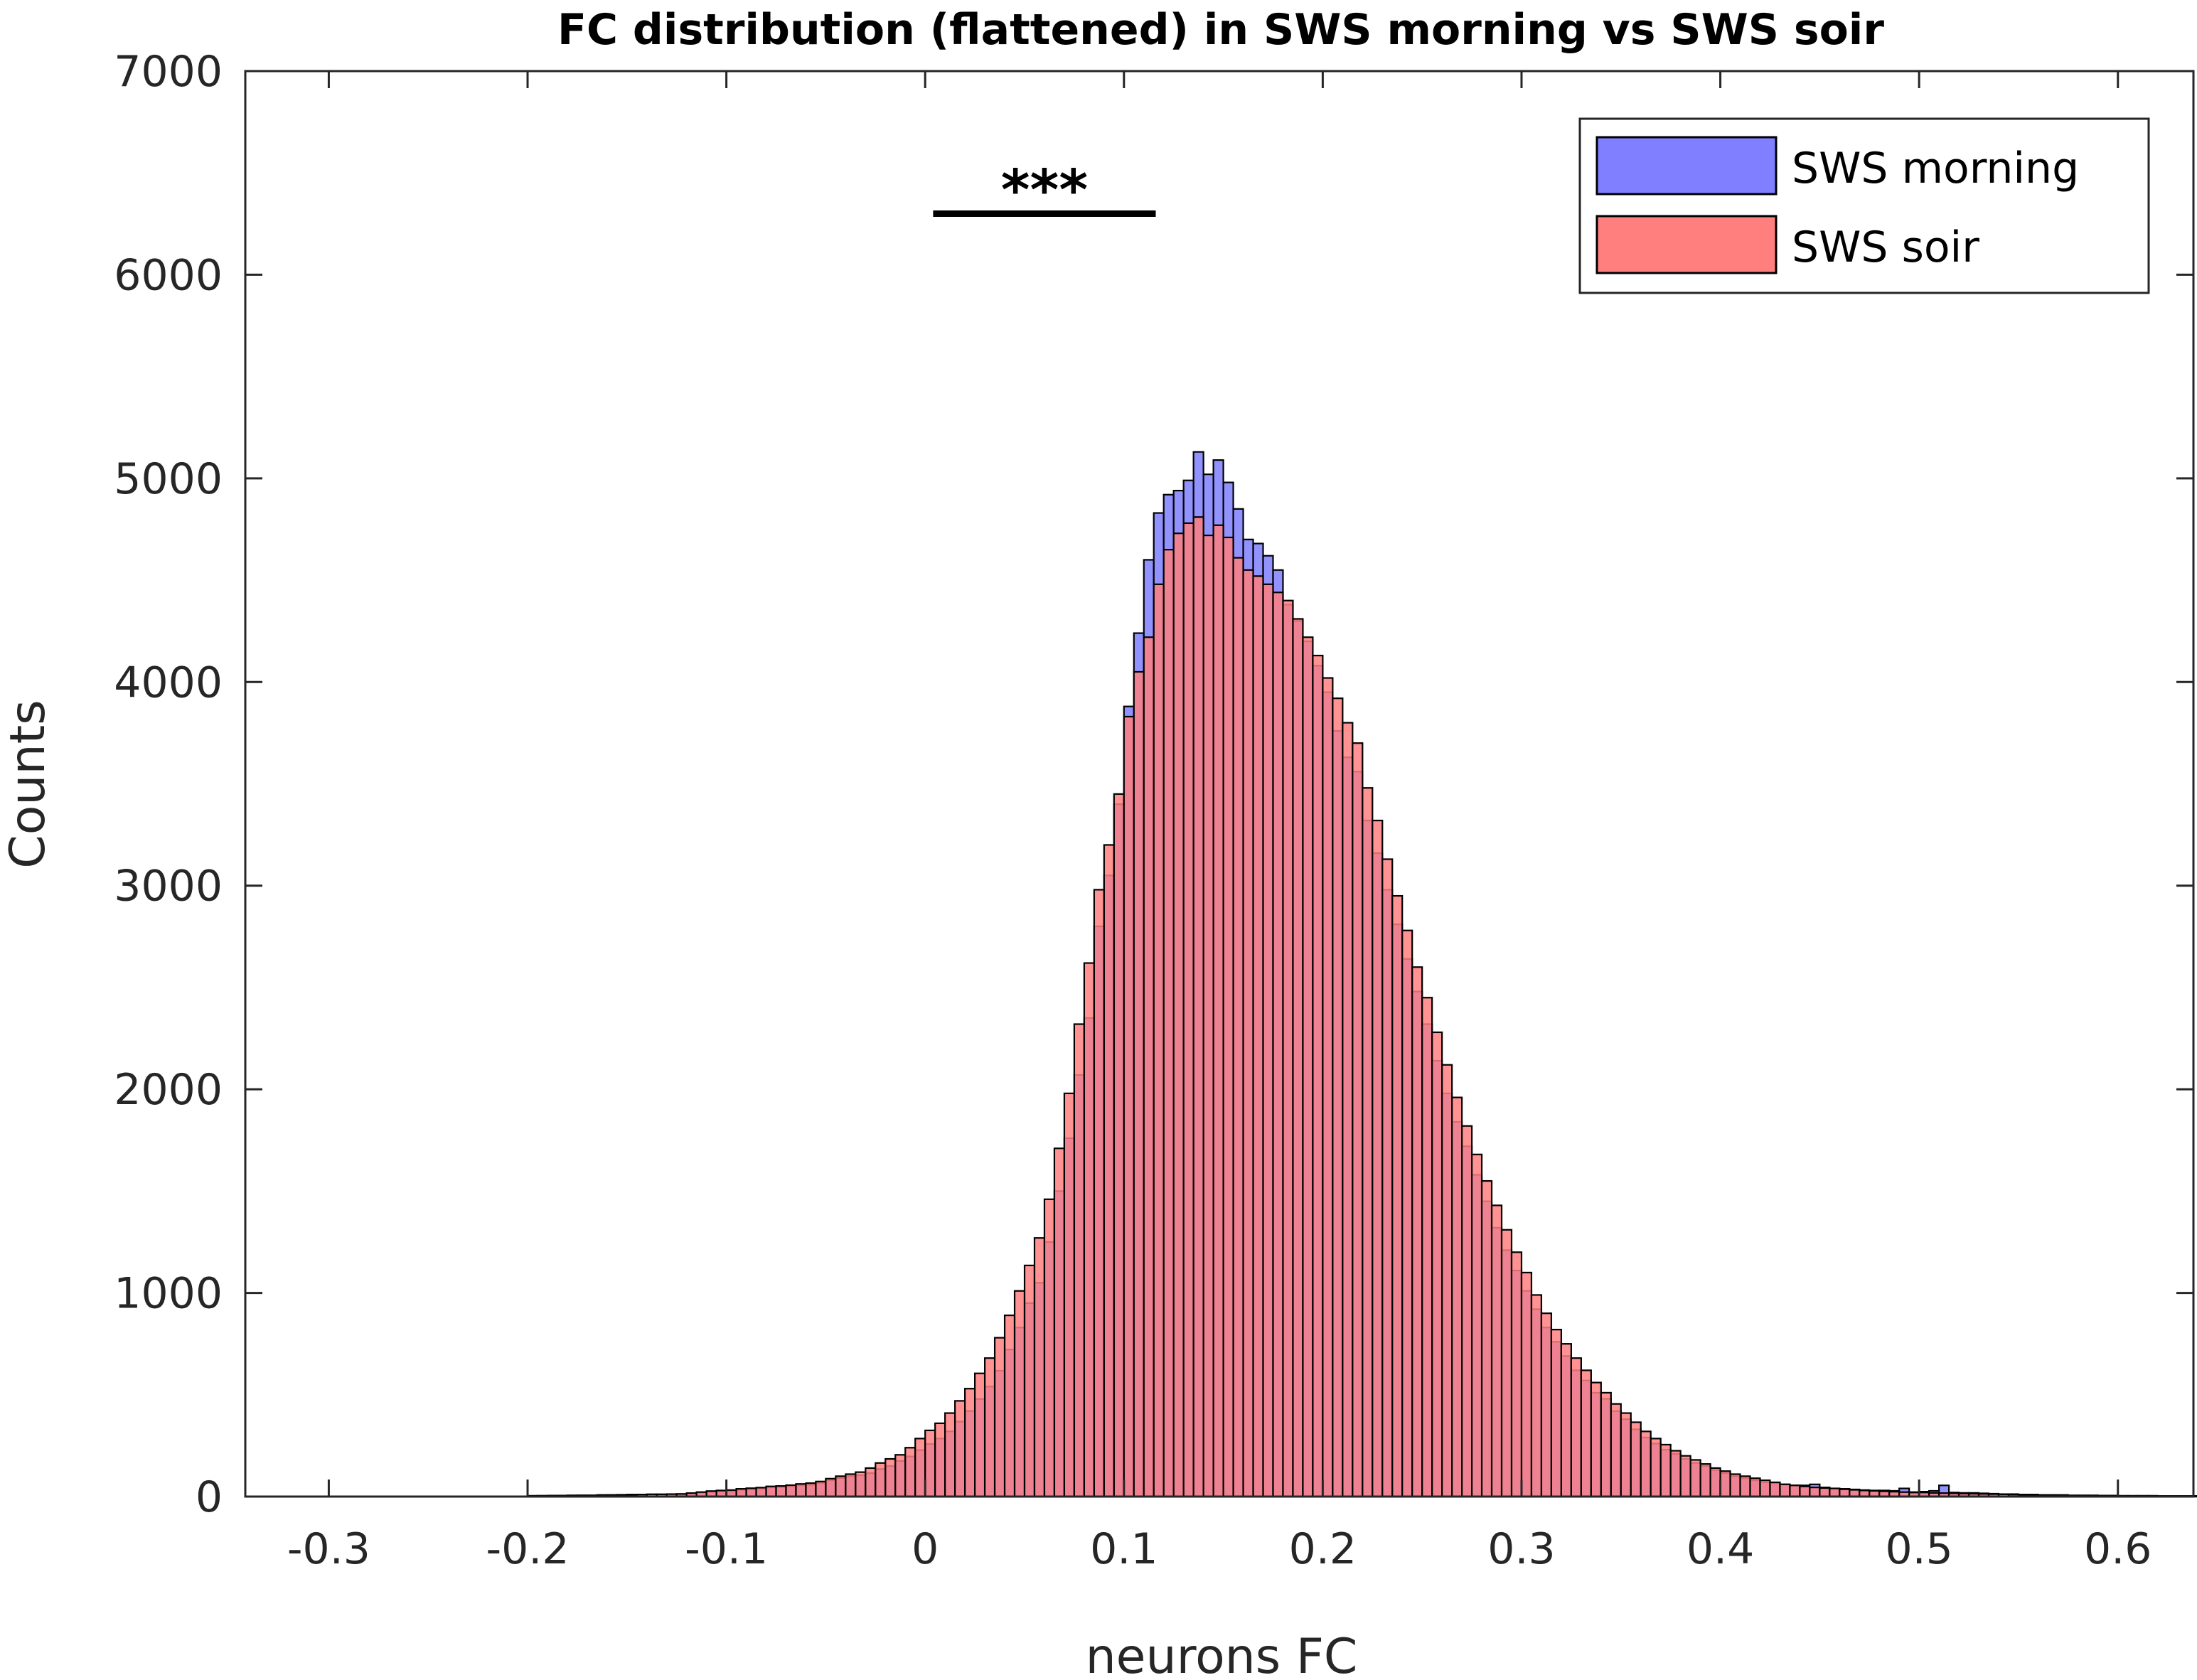 This screenshot has width=2197, height=1680. Describe the element at coordinates (1687, 166) in the screenshot. I see `legend-swatch-sws-morning` at that location.